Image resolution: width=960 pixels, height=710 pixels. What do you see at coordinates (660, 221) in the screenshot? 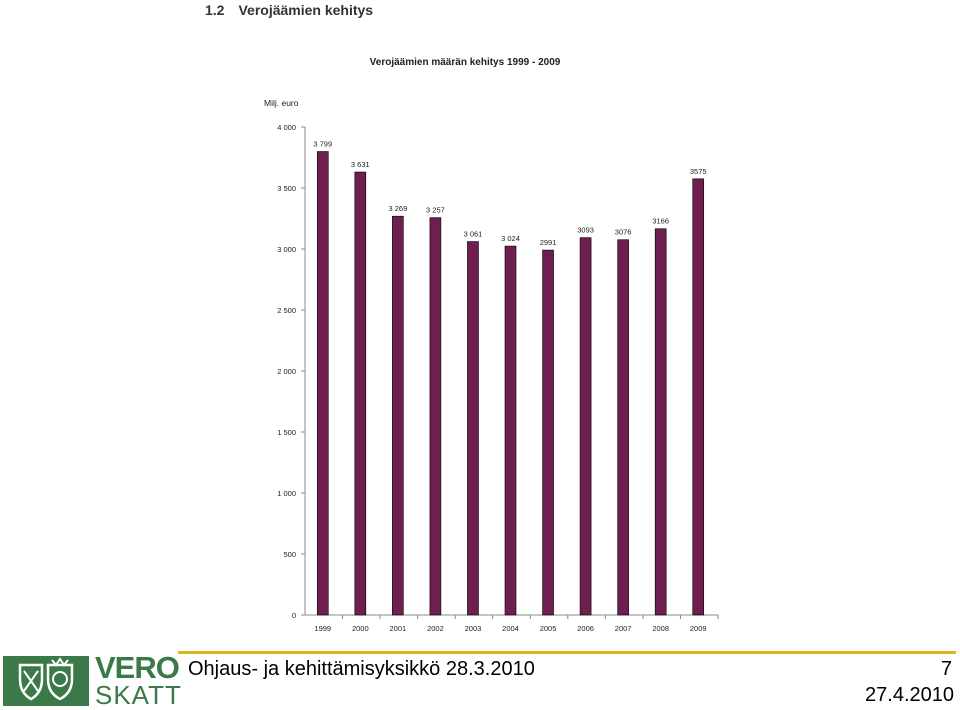
I see `data-label: 3166` at bounding box center [660, 221].